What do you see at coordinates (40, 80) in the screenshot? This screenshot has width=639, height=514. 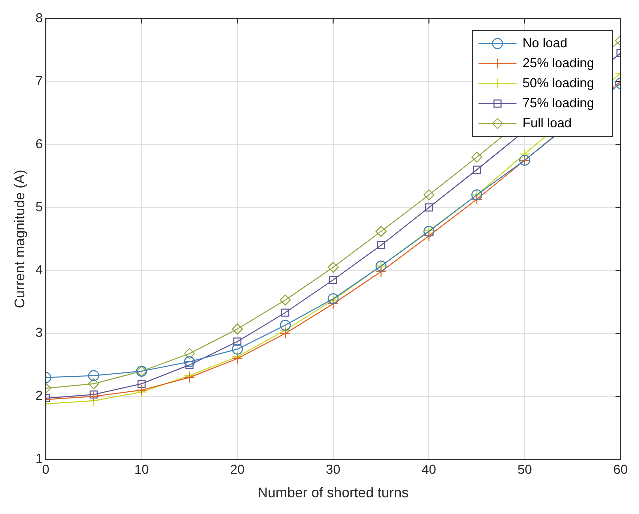 I see `y-tick-label: 7` at bounding box center [40, 80].